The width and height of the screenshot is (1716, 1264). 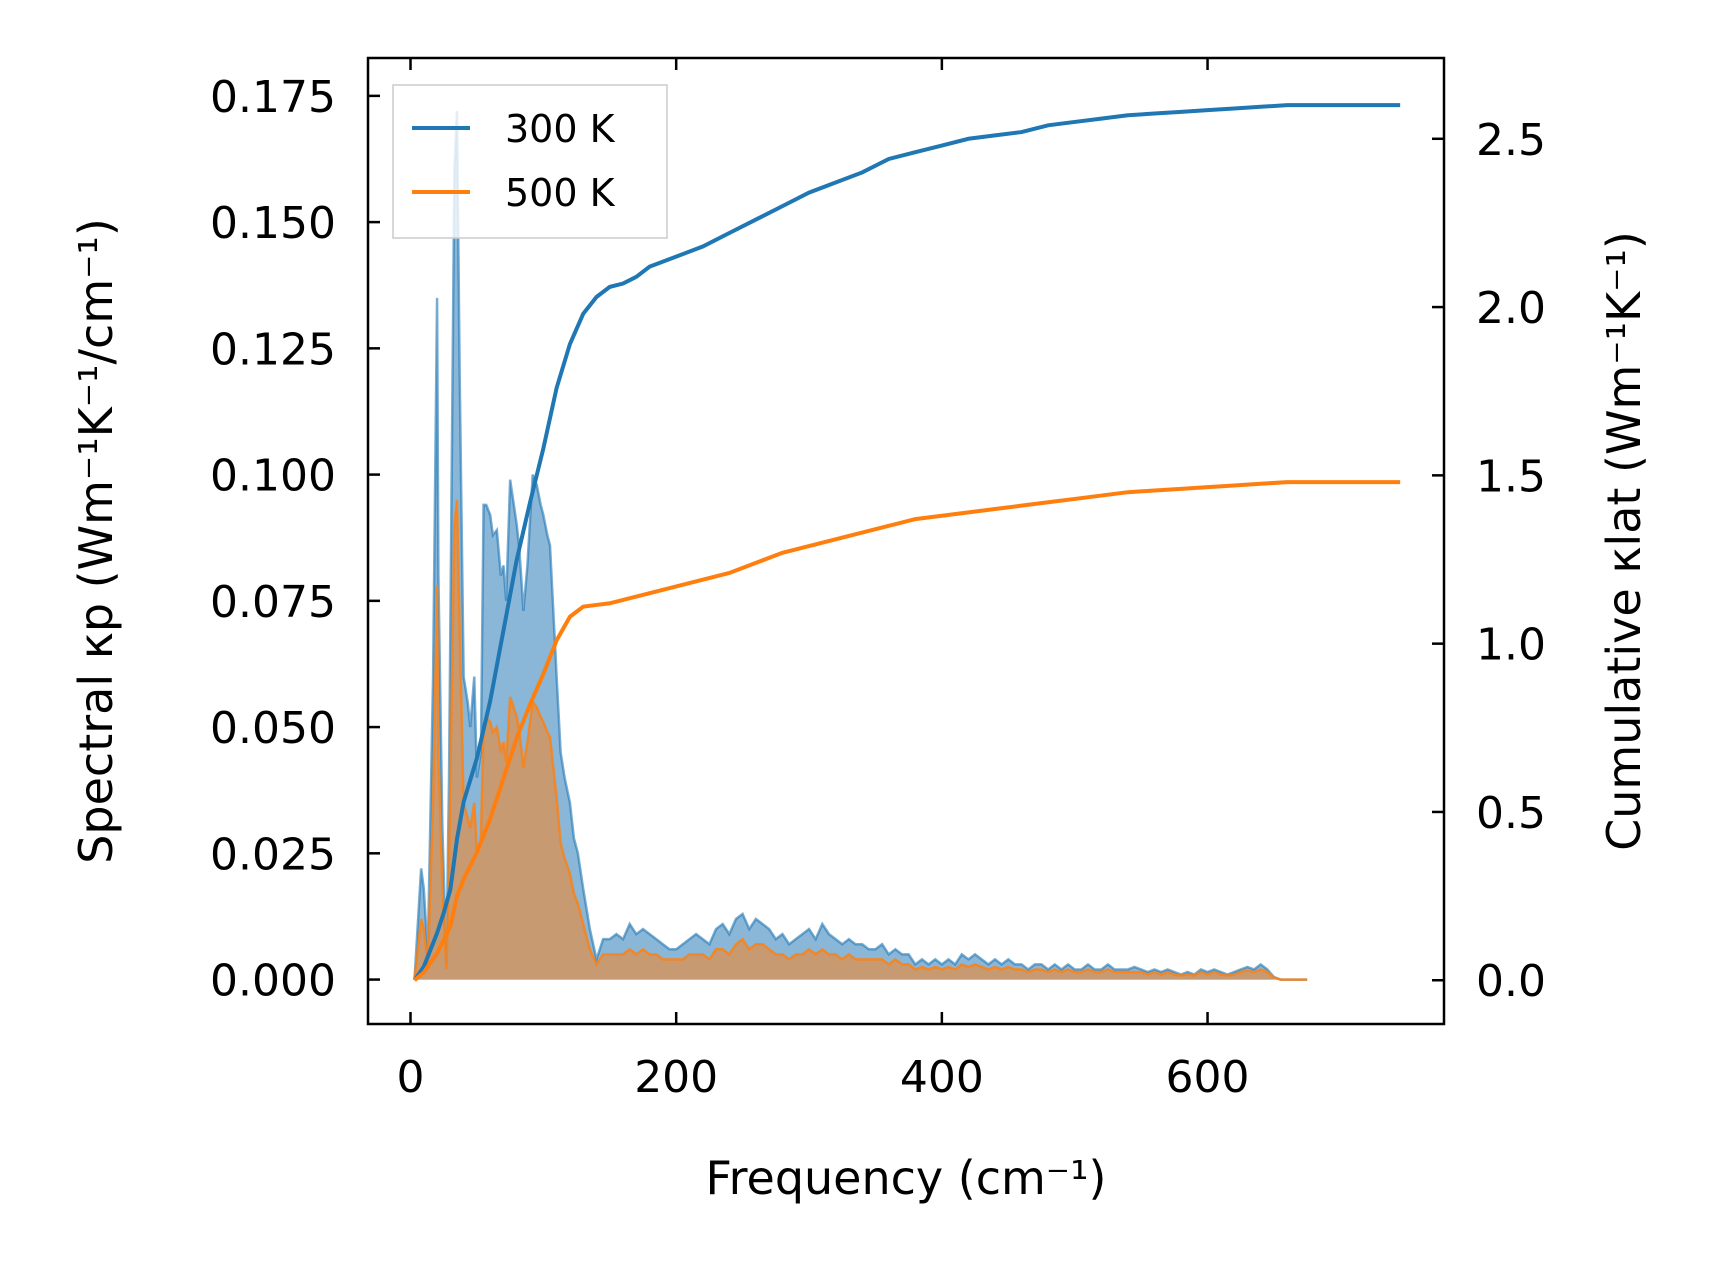 I want to click on y-tick-label-left: 0.100, so click(x=273, y=476).